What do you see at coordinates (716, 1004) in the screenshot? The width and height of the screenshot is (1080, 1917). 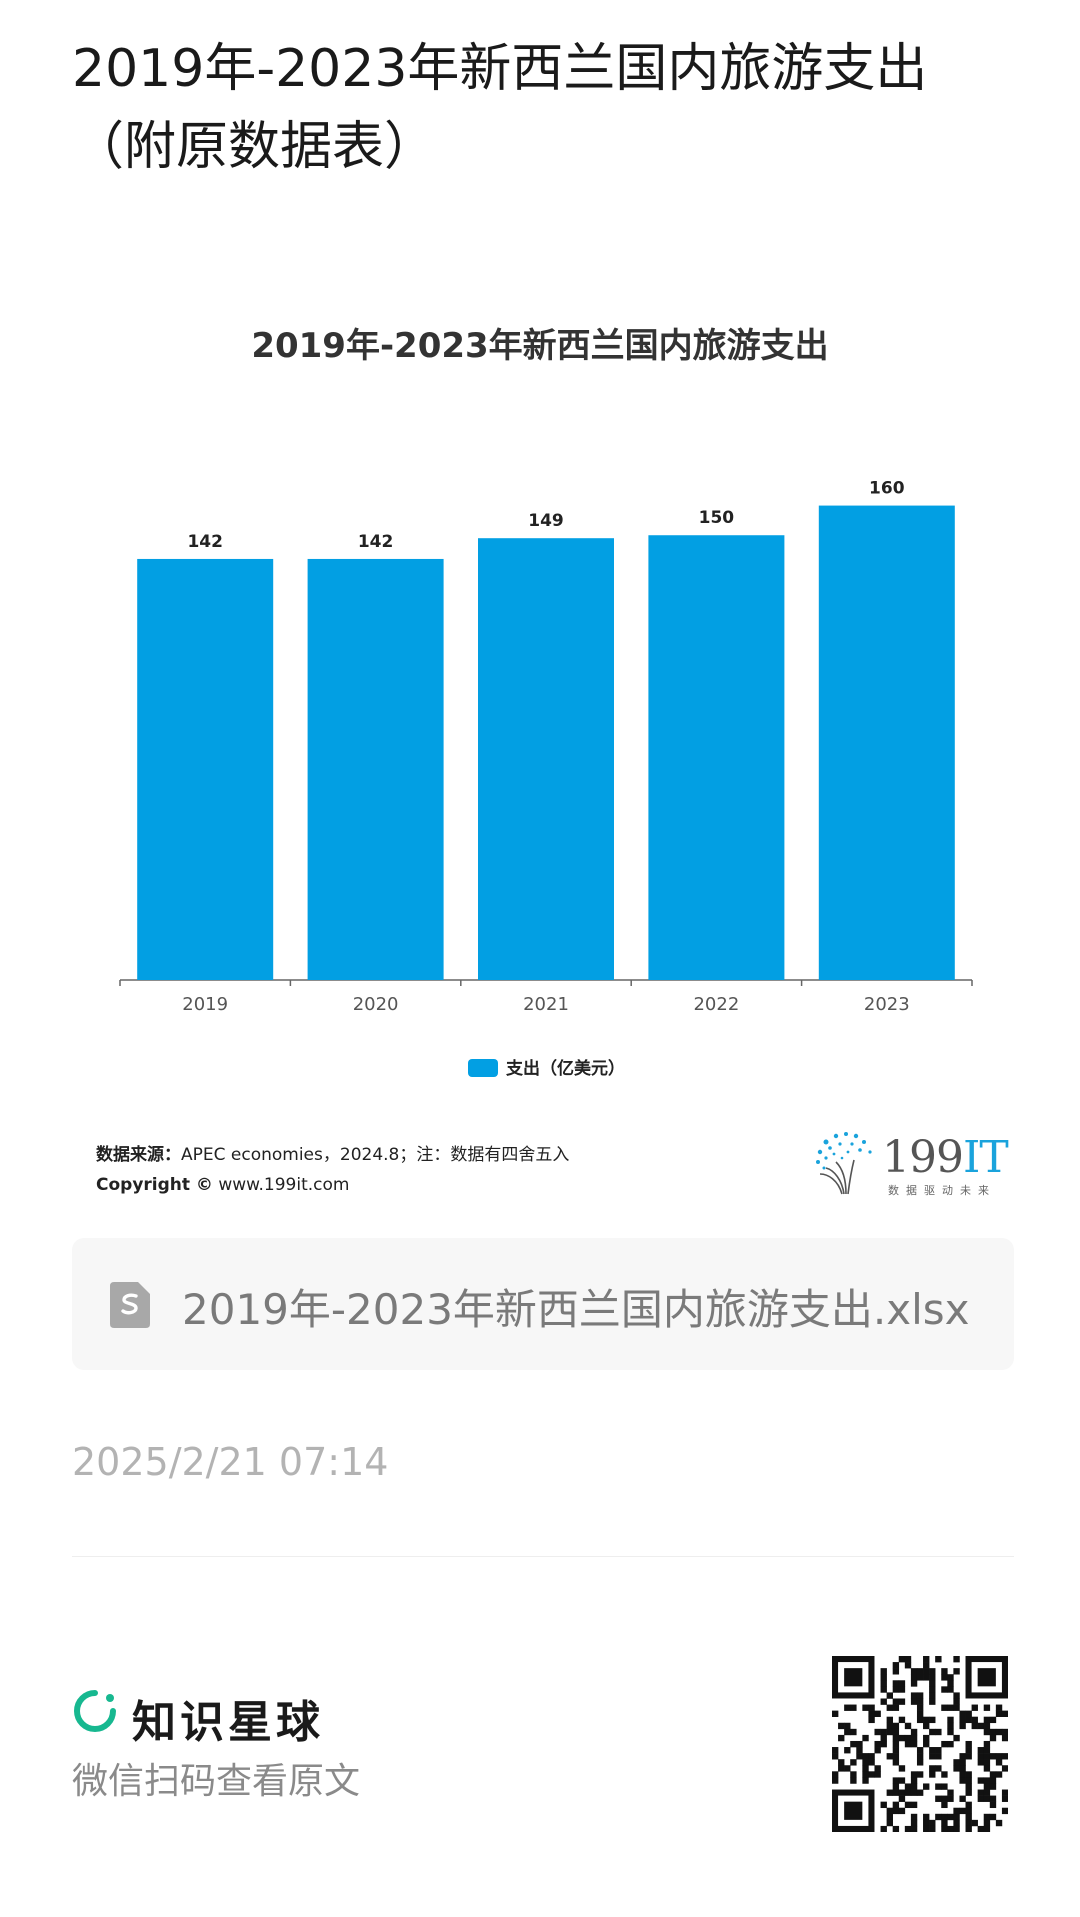 I see `x-tick-label-2022: 2022` at bounding box center [716, 1004].